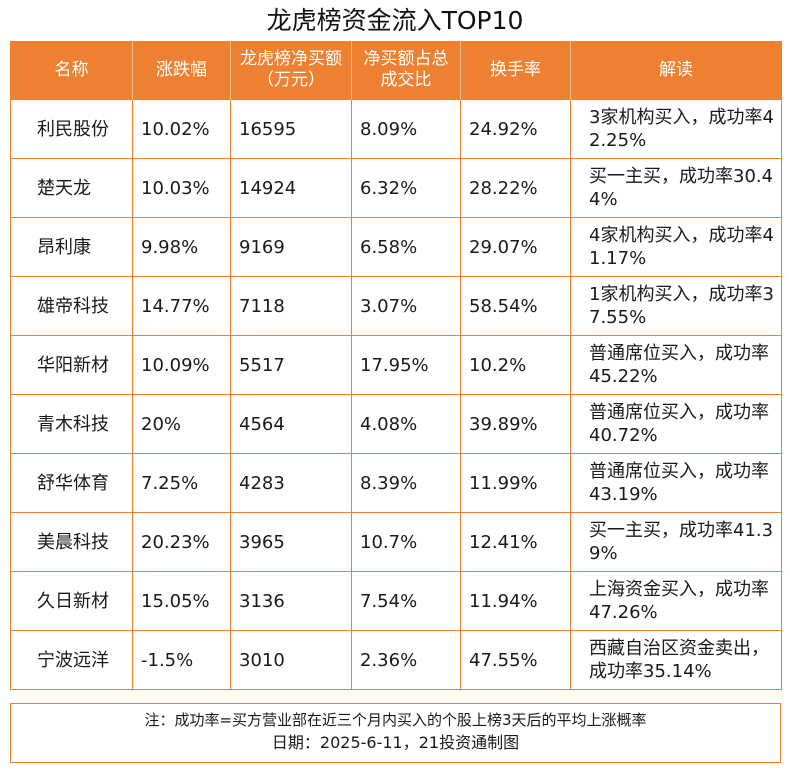 The image size is (790, 770). What do you see at coordinates (676, 188) in the screenshot?
I see `note-cell: 买一主买，成功率30.44%` at bounding box center [676, 188].